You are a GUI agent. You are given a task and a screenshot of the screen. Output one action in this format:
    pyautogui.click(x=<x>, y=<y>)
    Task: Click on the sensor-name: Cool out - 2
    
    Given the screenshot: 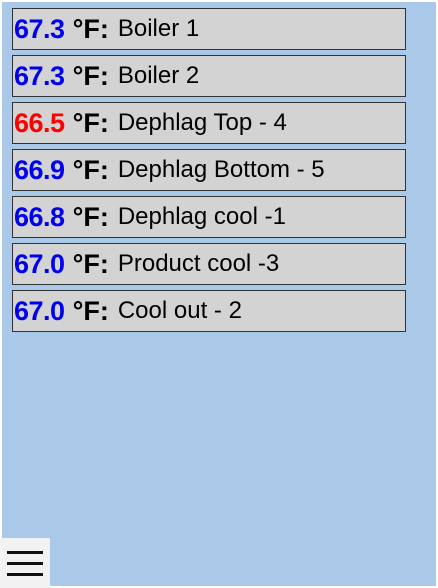 What is the action you would take?
    pyautogui.click(x=179, y=310)
    